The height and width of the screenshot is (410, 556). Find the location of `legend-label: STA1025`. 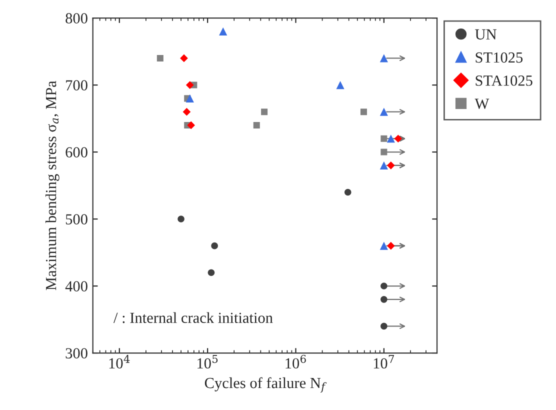

legend-label: STA1025 is located at coordinates (504, 81).